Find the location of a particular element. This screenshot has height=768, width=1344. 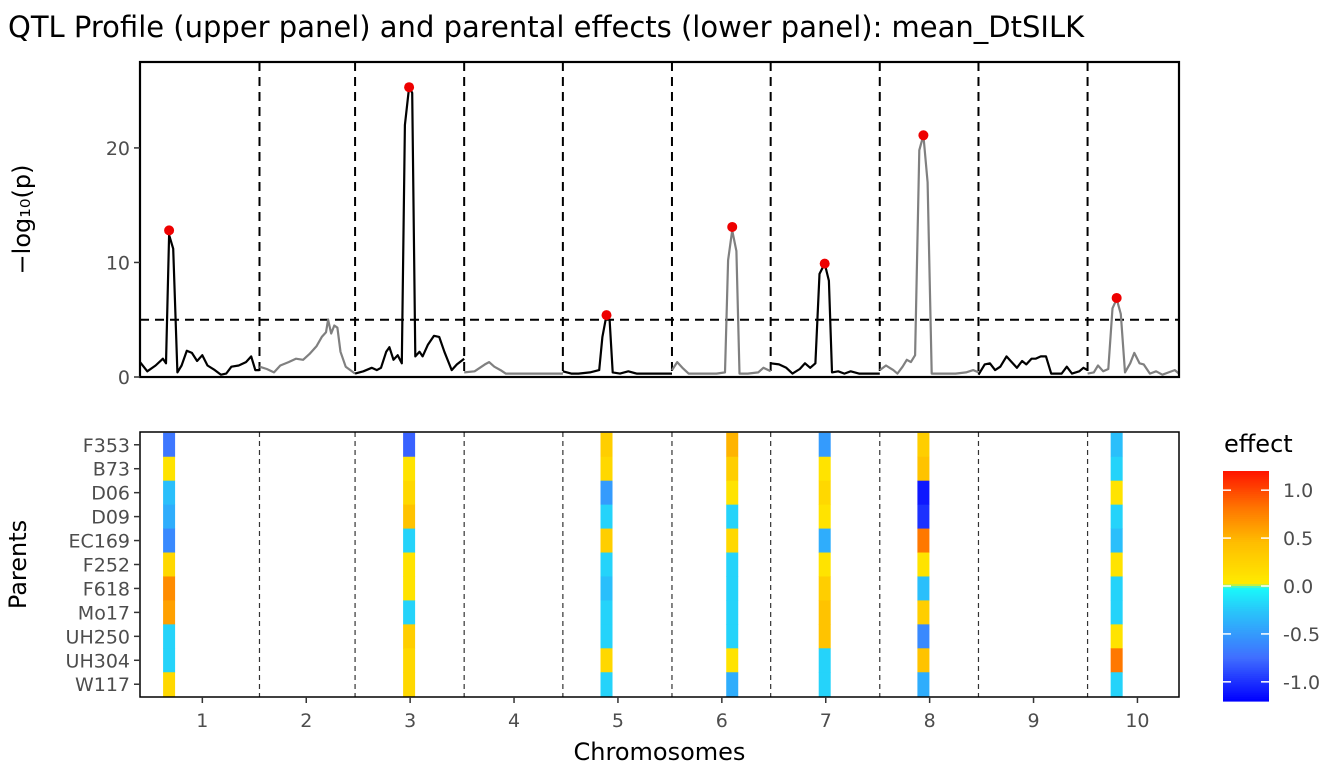

parent-label: W117 is located at coordinates (102, 685).